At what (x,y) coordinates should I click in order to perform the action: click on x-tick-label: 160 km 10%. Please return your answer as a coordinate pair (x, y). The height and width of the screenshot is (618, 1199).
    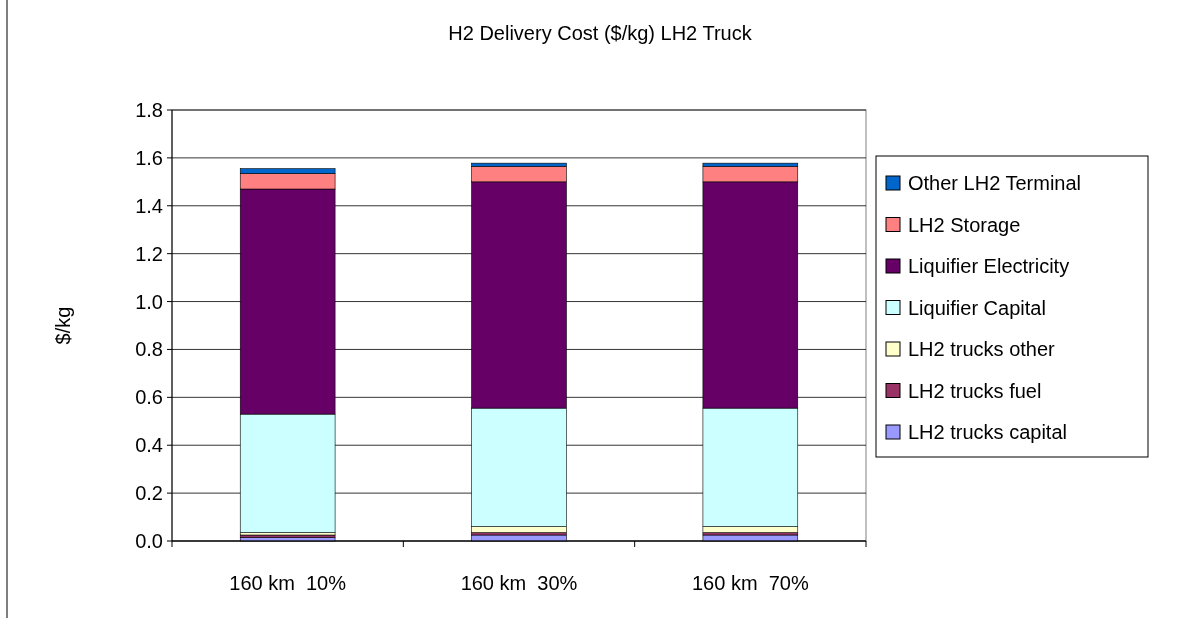
    Looking at the image, I should click on (288, 583).